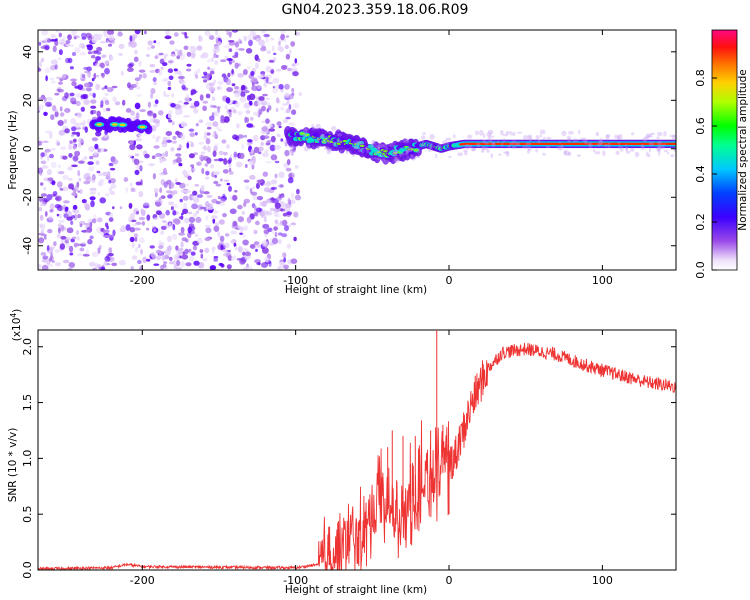 The height and width of the screenshot is (600, 750). I want to click on spectrogram-ridge, so click(382, 140).